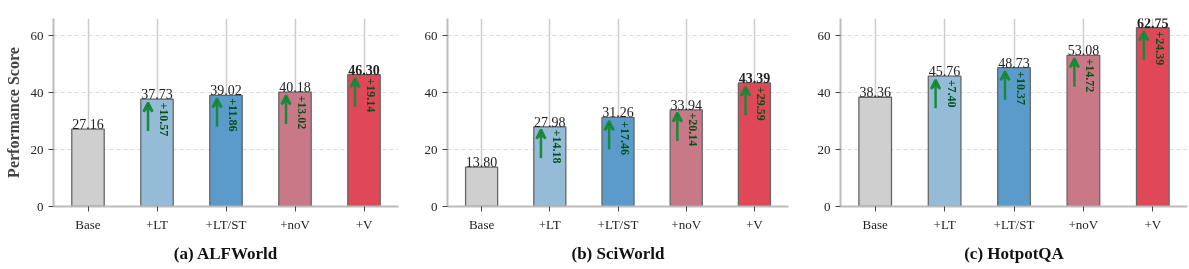  I want to click on data-label: 27.98, so click(550, 122).